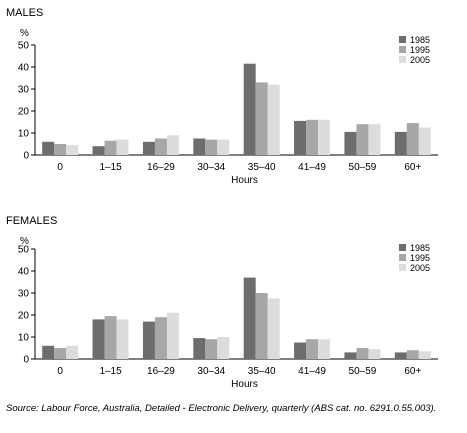  Describe the element at coordinates (244, 384) in the screenshot. I see `females-x-axis-label: Hours` at that location.